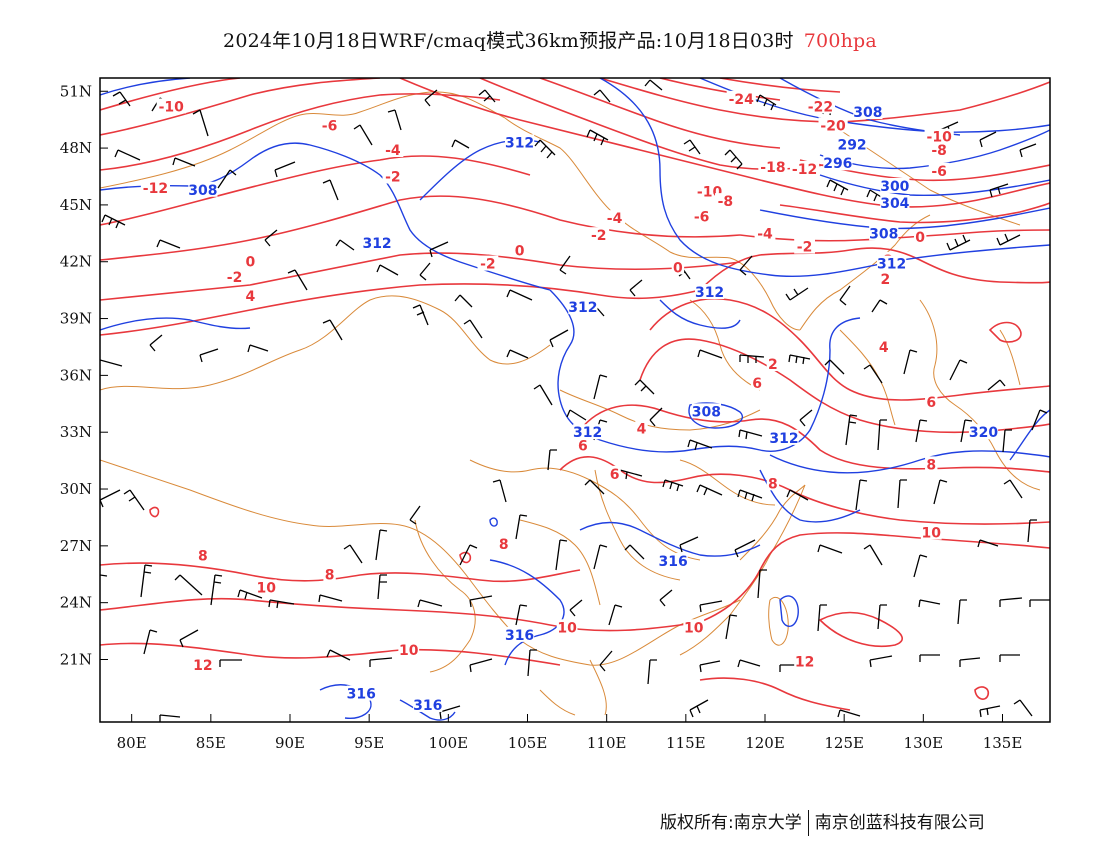 This screenshot has height=850, width=1100. What do you see at coordinates (76, 148) in the screenshot?
I see `lat-tick-label: 48N` at bounding box center [76, 148].